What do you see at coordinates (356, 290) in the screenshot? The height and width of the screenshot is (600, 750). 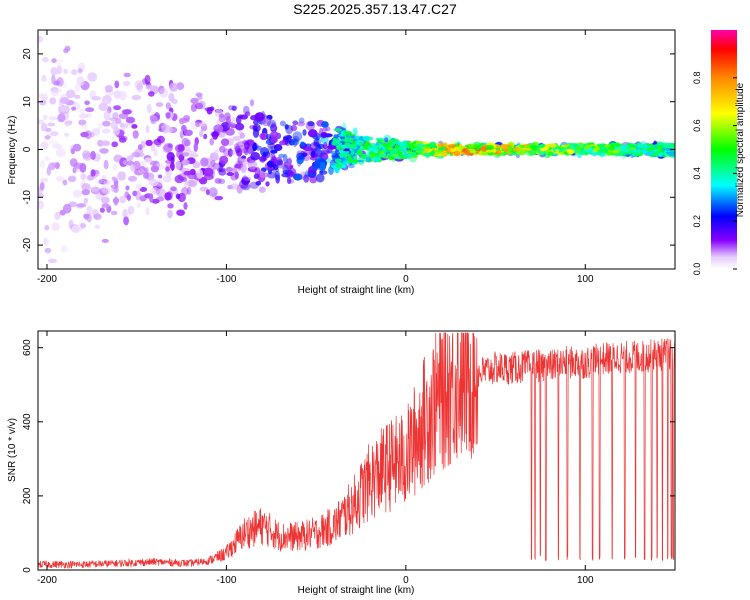 I see `top-x-axis-label: Height of straight line (km)` at bounding box center [356, 290].